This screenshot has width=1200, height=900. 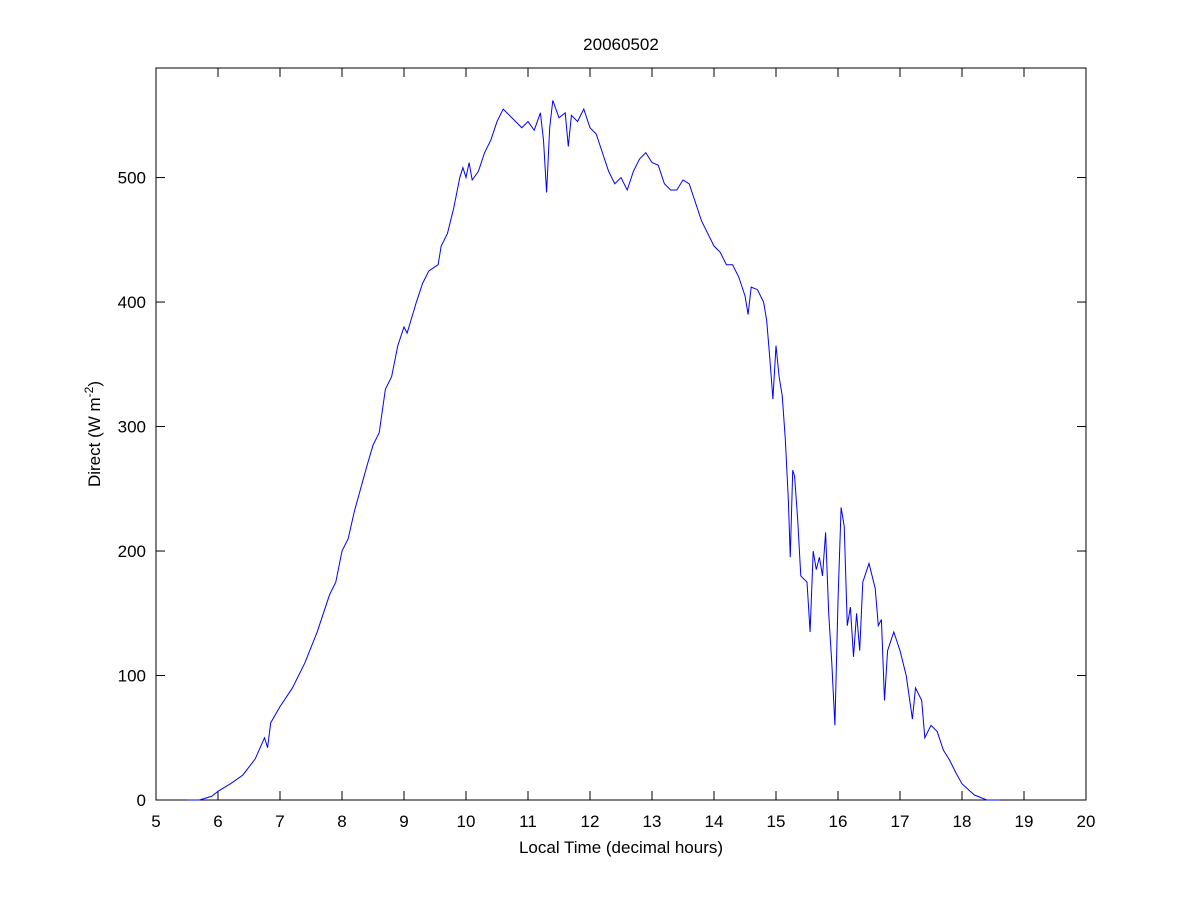 What do you see at coordinates (141, 800) in the screenshot?
I see `y-tick-label: 0` at bounding box center [141, 800].